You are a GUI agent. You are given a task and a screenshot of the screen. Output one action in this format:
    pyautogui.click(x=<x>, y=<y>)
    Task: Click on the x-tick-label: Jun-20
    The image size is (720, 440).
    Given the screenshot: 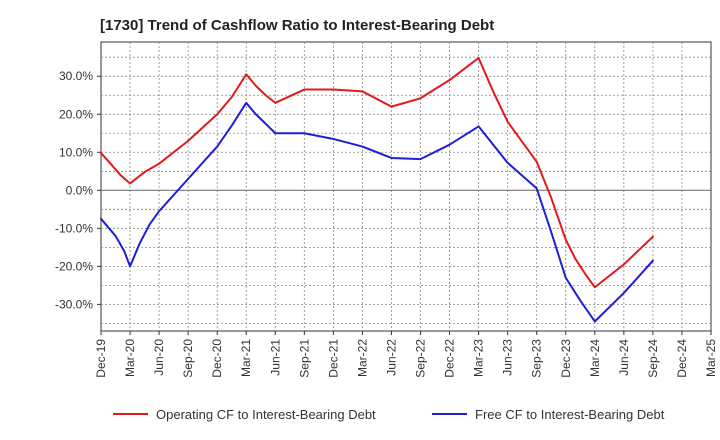 What is the action you would take?
    pyautogui.click(x=159, y=357)
    